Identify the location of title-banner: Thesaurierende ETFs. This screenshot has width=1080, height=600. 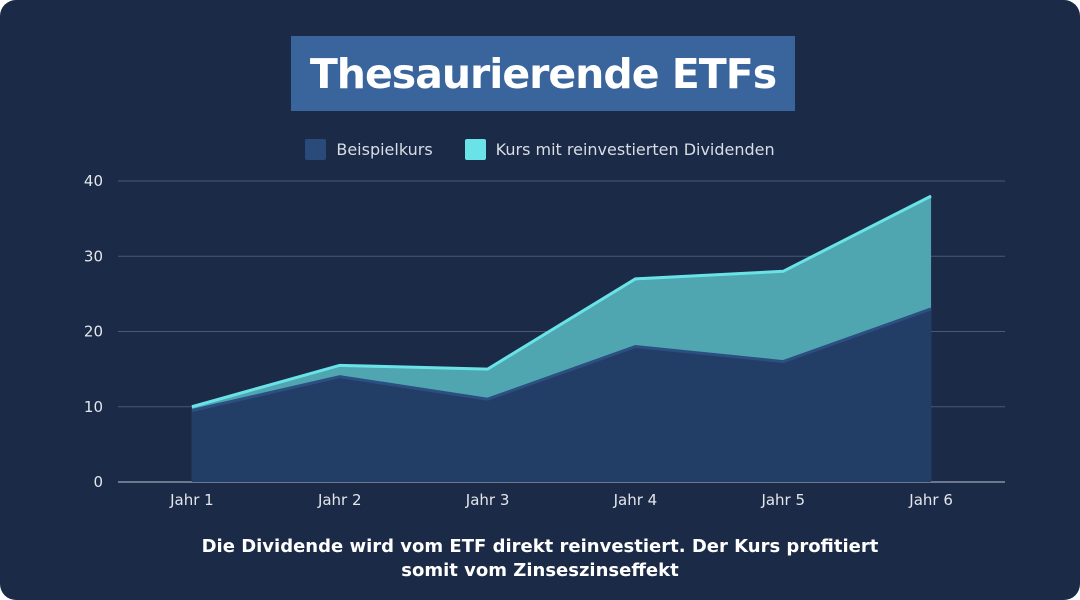
(543, 73).